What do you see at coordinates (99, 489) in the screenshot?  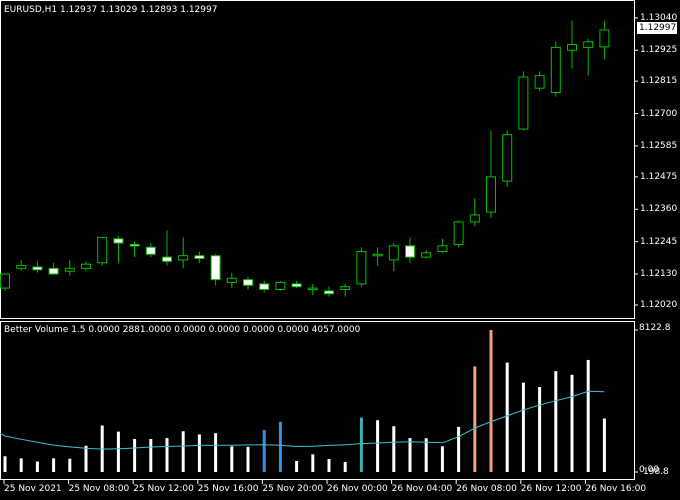 I see `time-tick-label: 25 Nov 08:00` at bounding box center [99, 489].